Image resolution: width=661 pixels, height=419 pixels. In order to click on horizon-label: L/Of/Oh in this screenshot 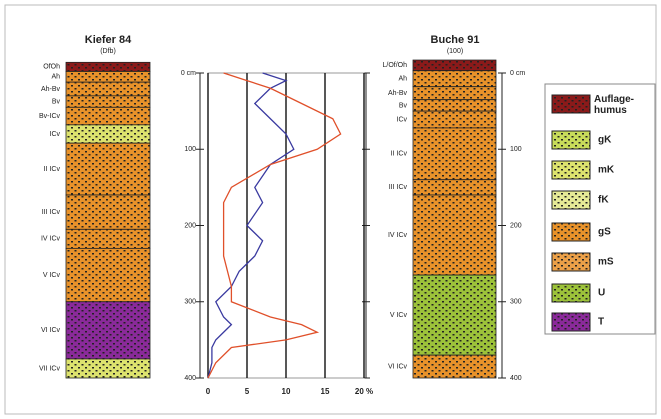, I will do `click(394, 65)`.